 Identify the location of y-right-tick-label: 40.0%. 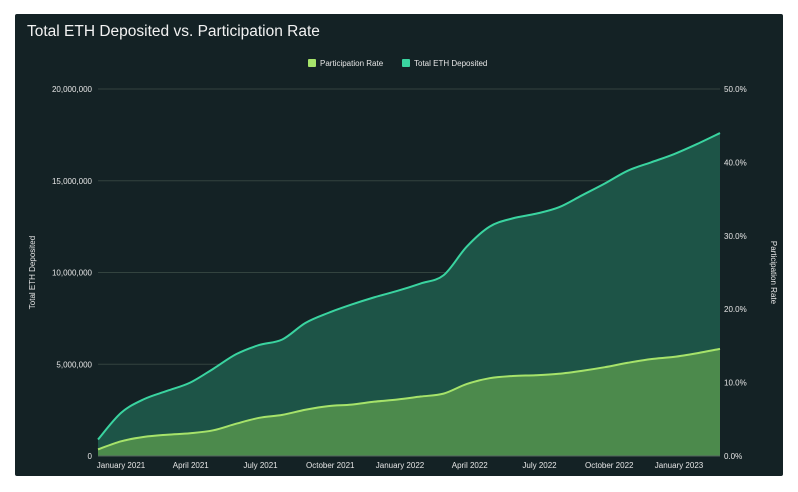
(735, 162).